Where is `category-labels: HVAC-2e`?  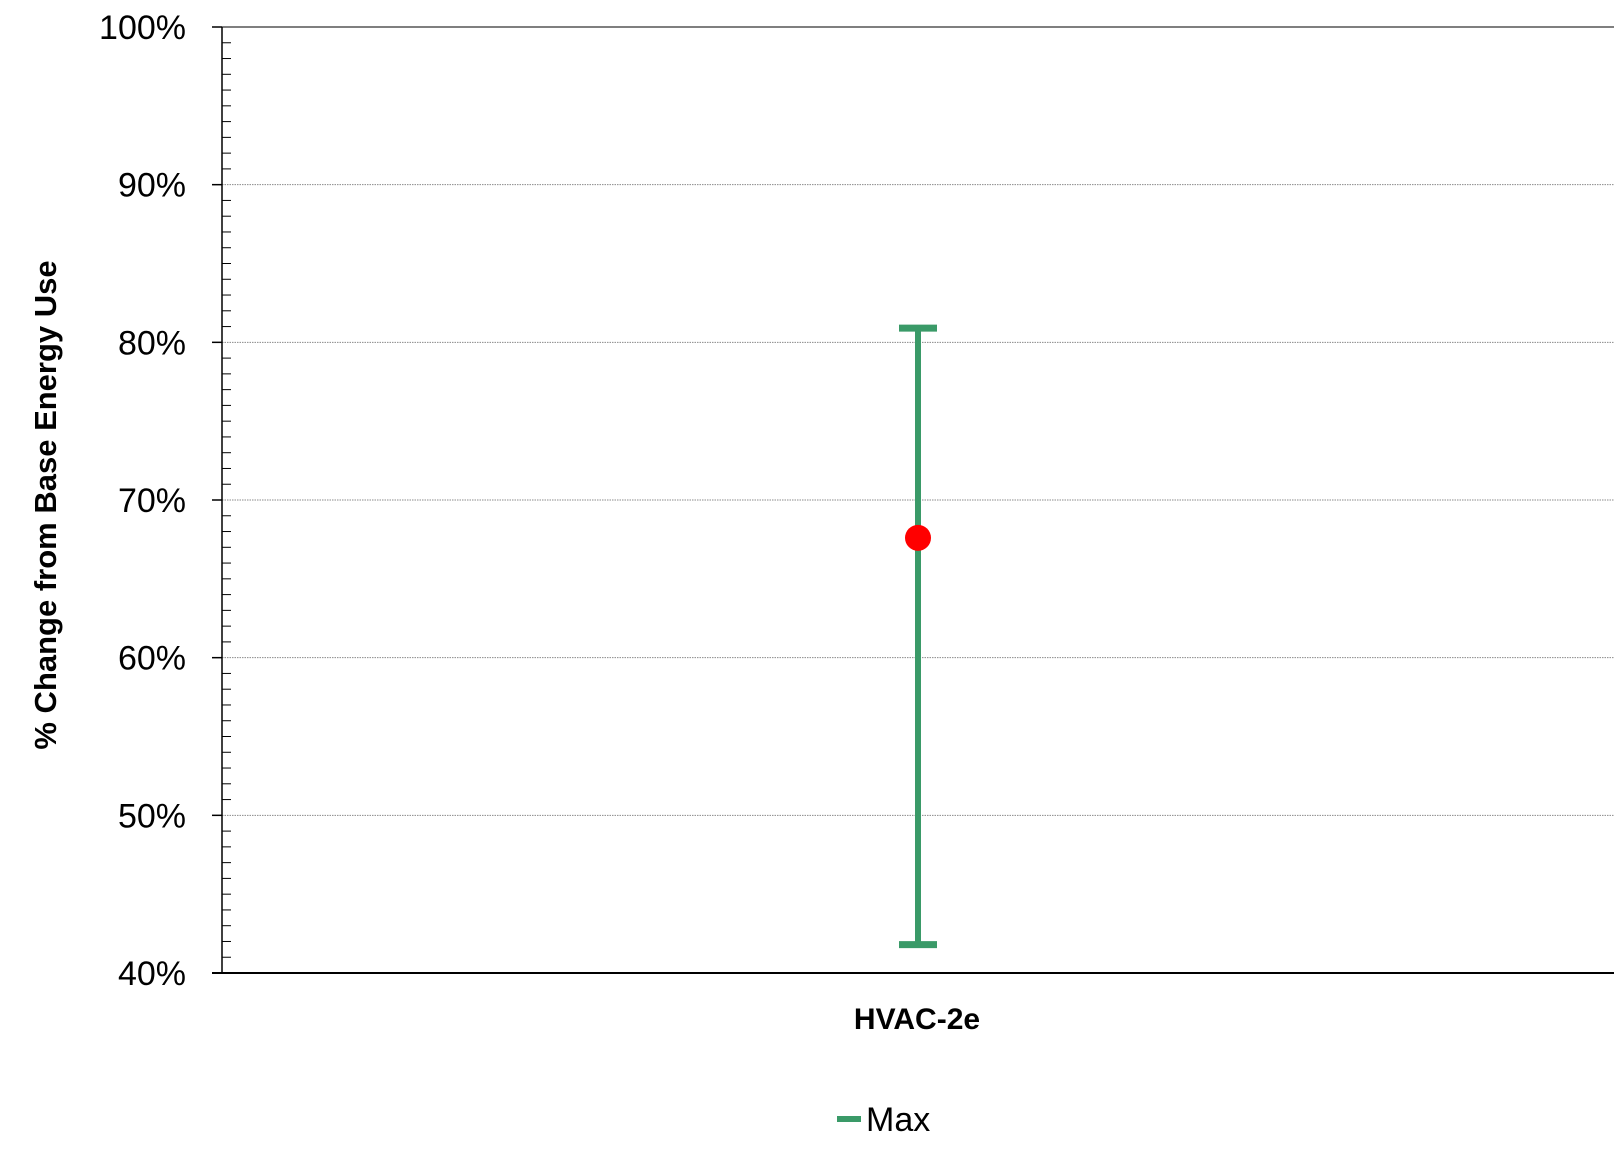
category-labels: HVAC-2e is located at coordinates (917, 1019).